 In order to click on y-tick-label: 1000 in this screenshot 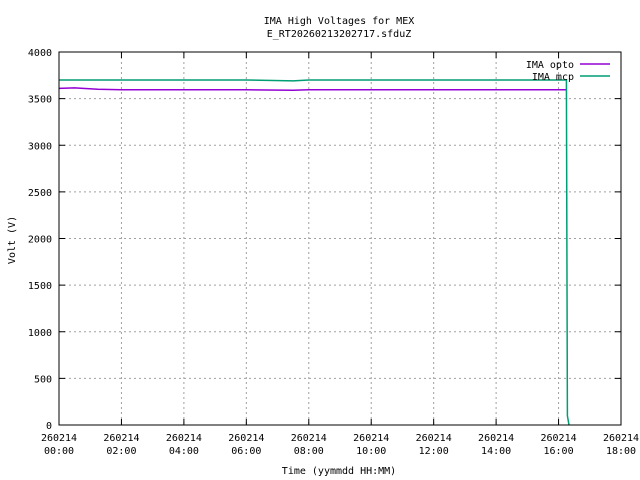, I will do `click(40, 333)`.